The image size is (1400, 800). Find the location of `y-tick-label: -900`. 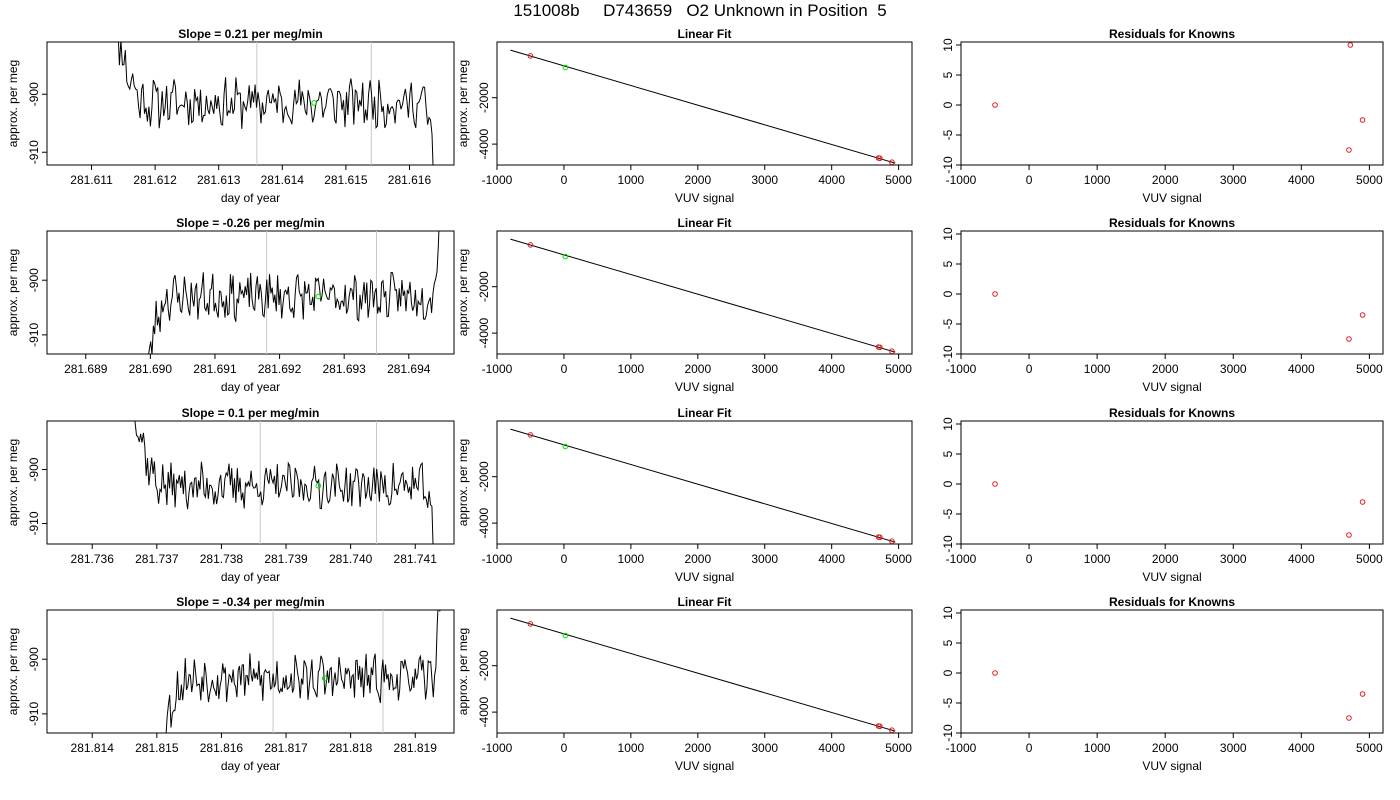

y-tick-label: -900 is located at coordinates (34, 280).